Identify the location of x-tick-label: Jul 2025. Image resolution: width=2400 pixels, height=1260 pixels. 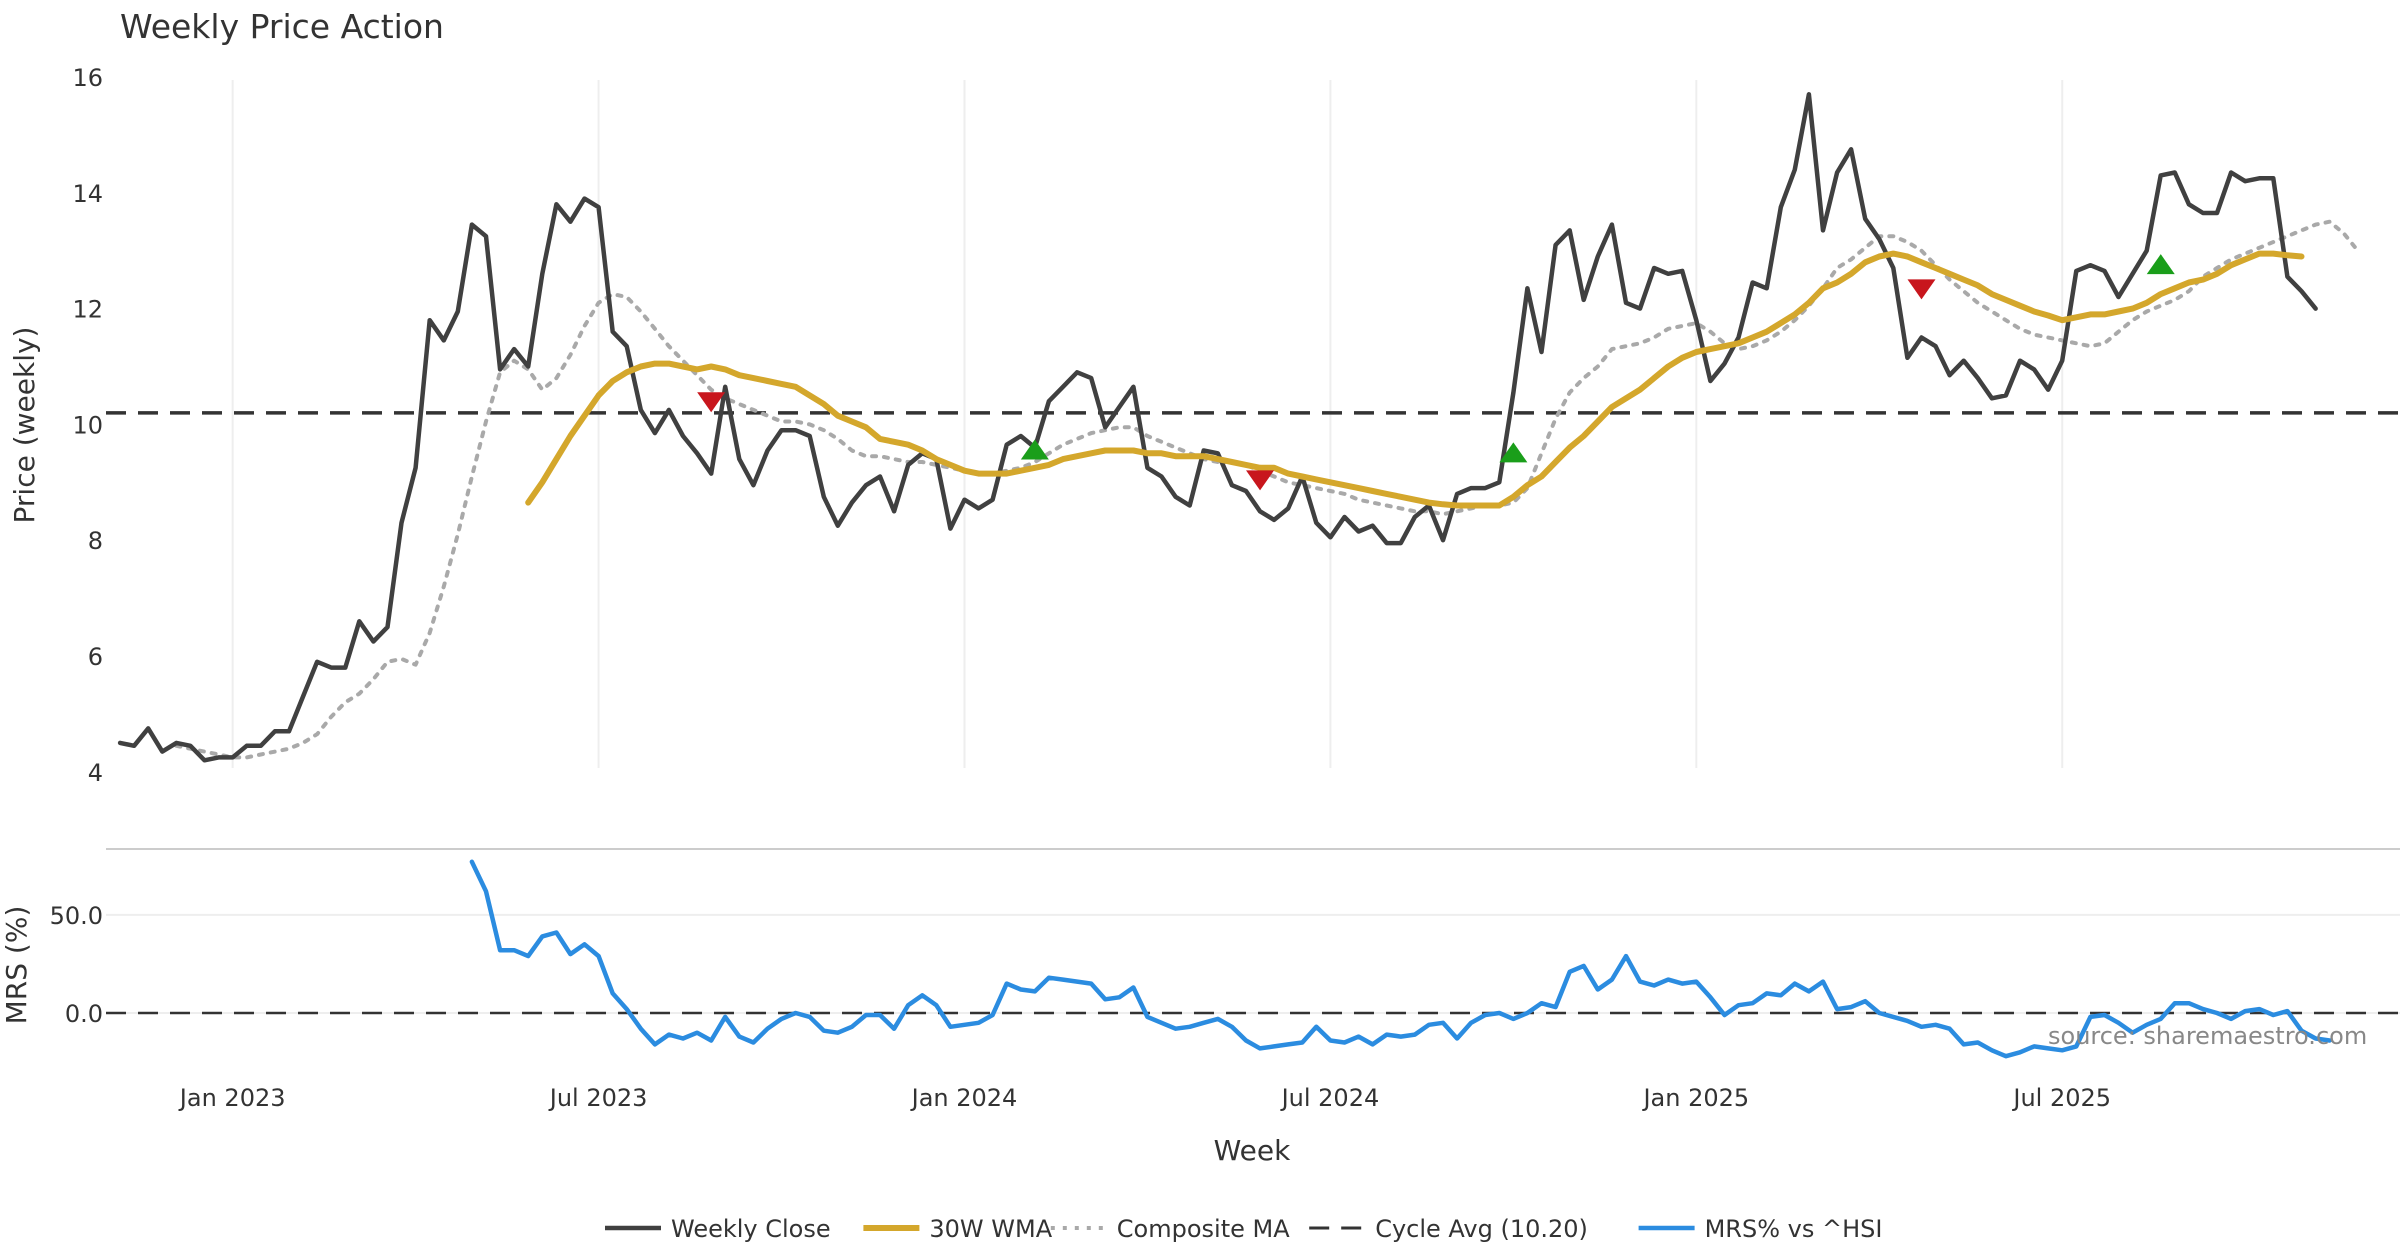
(2061, 1098).